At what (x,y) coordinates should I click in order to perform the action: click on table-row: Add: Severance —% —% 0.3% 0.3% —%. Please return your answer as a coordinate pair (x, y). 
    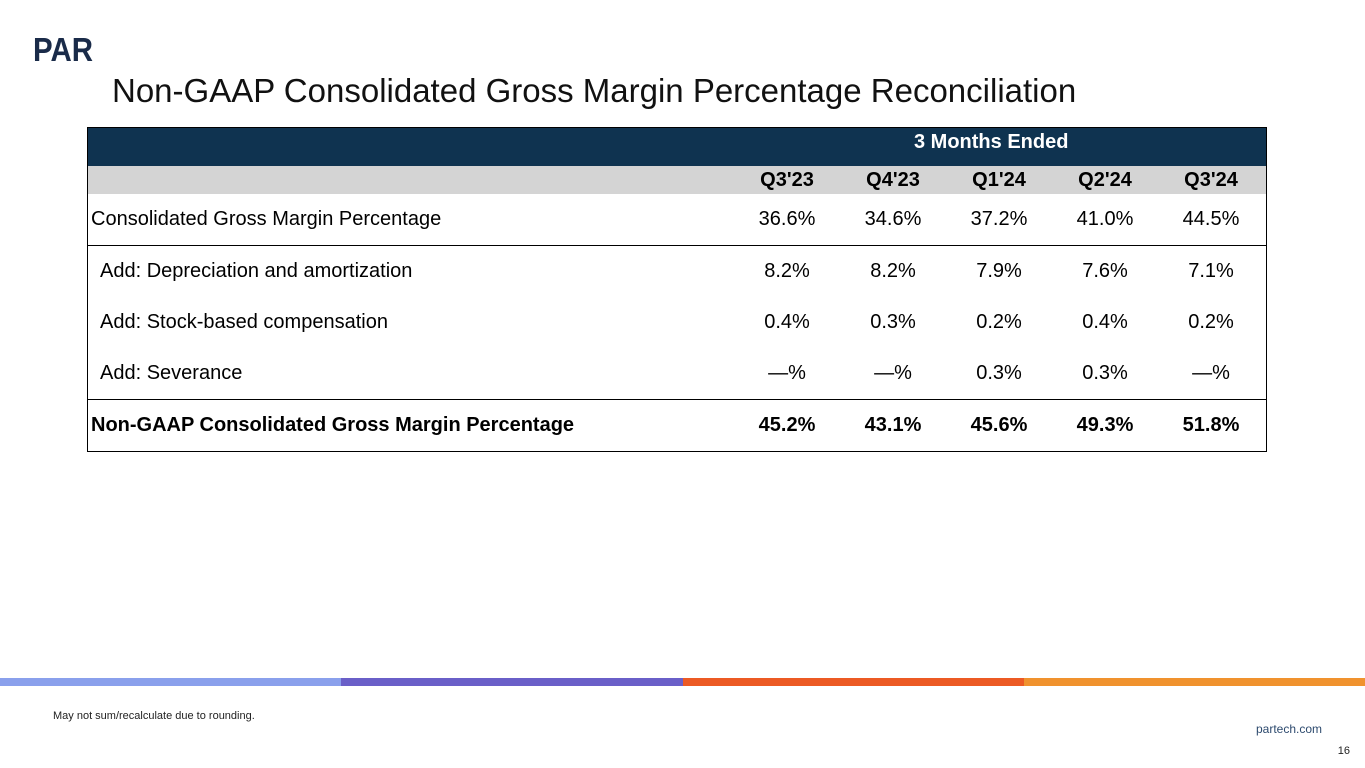
    Looking at the image, I should click on (677, 373).